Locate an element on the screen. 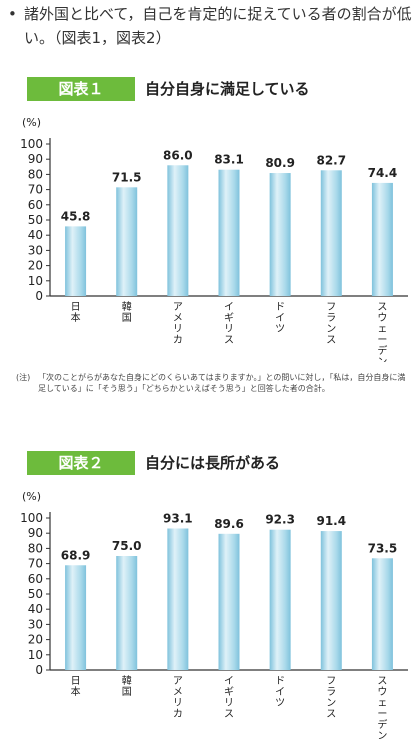 The width and height of the screenshot is (420, 747). data-label: 82.7 is located at coordinates (331, 160).